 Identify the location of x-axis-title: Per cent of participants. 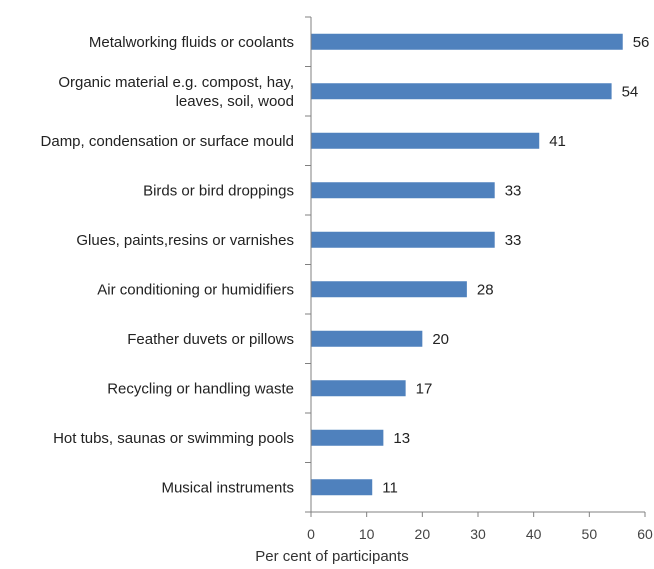
(331, 556).